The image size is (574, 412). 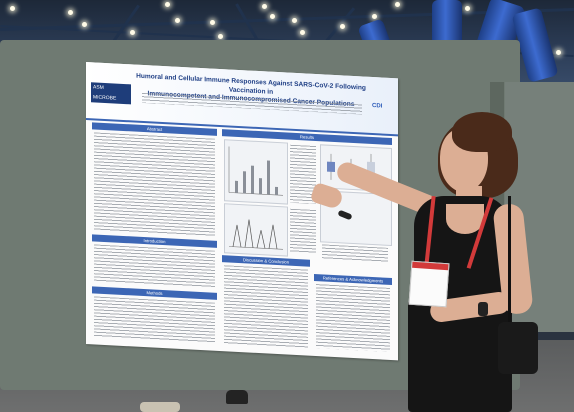 I want to click on methods-text, so click(x=154, y=319).